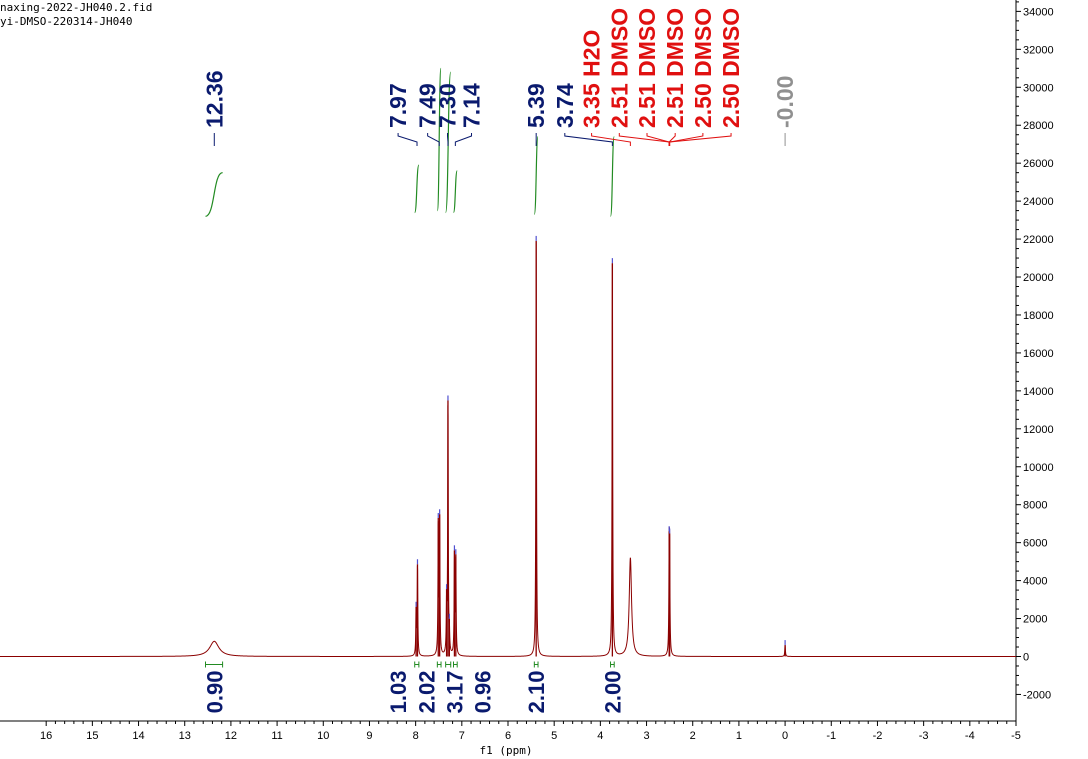 The height and width of the screenshot is (759, 1088). What do you see at coordinates (46, 736) in the screenshot?
I see `x-tick-label: 16` at bounding box center [46, 736].